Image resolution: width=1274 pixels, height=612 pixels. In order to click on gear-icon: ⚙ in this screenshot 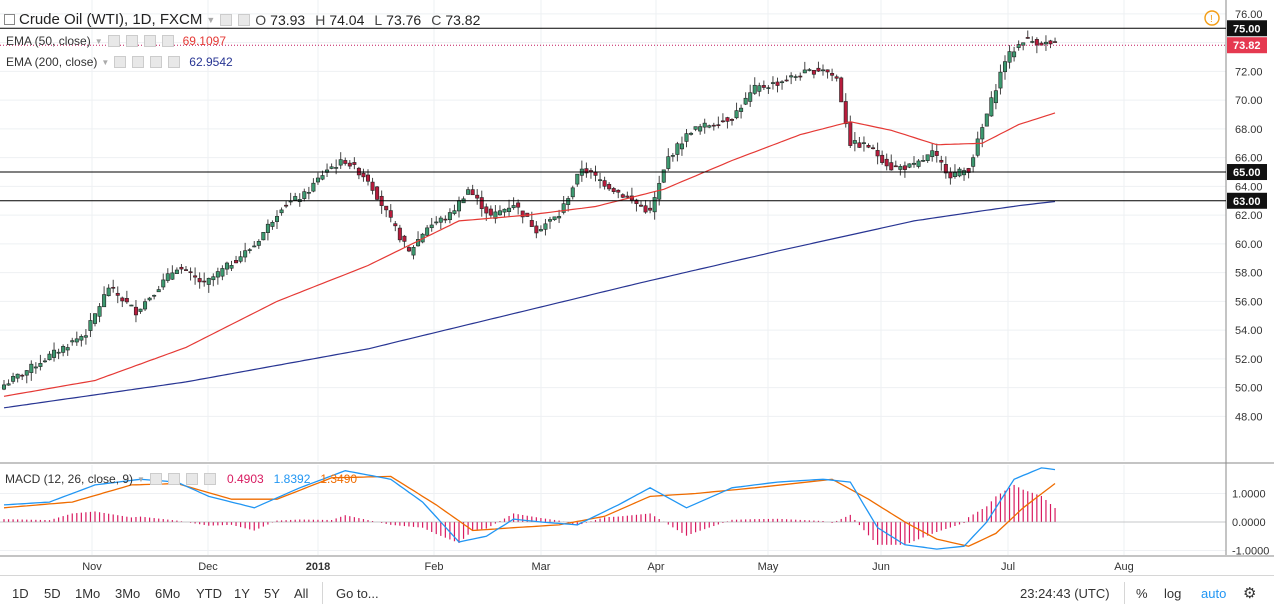, I will do `click(1250, 593)`.